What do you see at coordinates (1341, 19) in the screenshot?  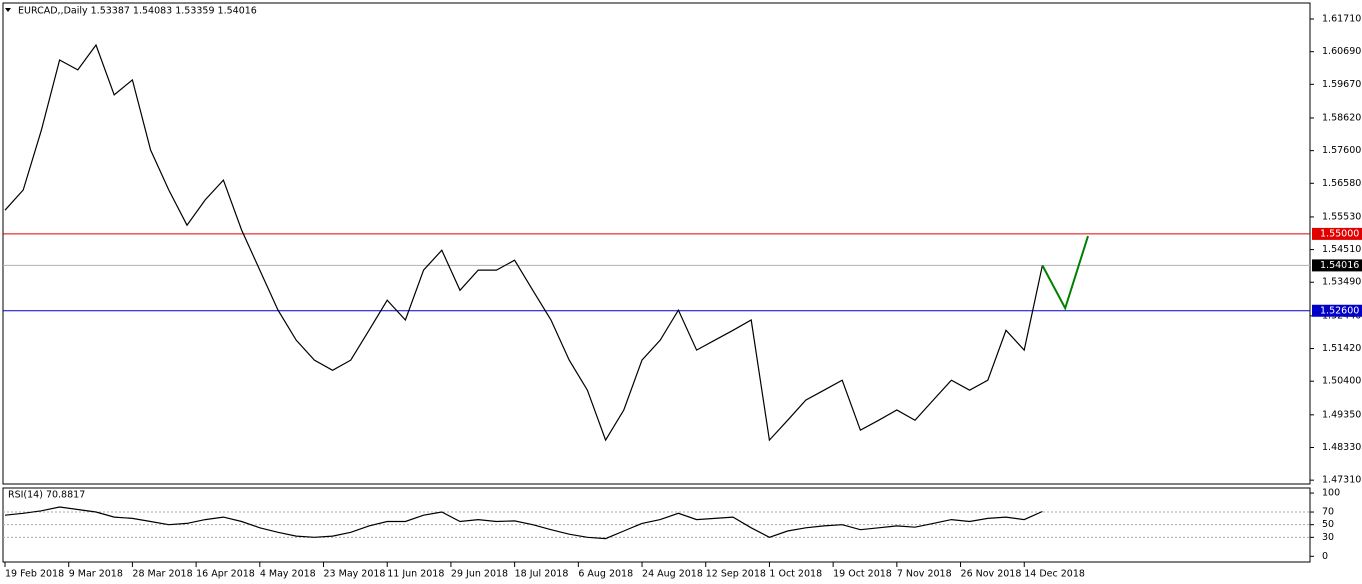 I see `y-tick-label: 1.61710` at bounding box center [1341, 19].